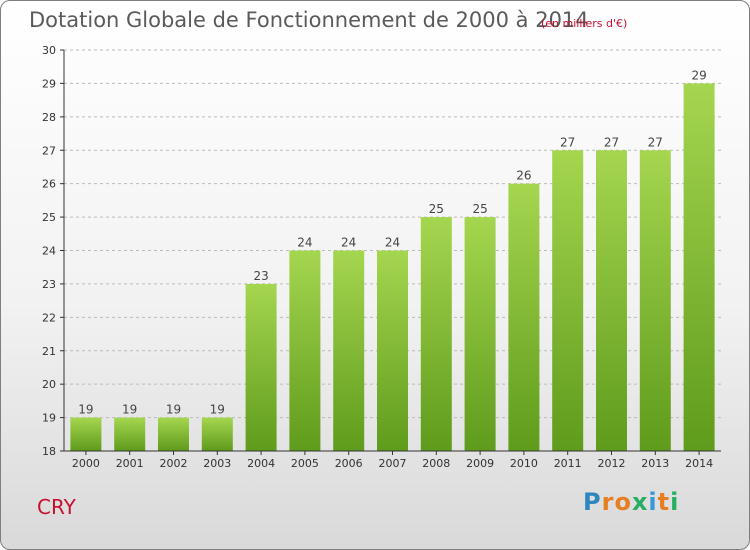 This screenshot has height=550, width=750. Describe the element at coordinates (49, 83) in the screenshot. I see `y-tick-label-29: 29` at that location.